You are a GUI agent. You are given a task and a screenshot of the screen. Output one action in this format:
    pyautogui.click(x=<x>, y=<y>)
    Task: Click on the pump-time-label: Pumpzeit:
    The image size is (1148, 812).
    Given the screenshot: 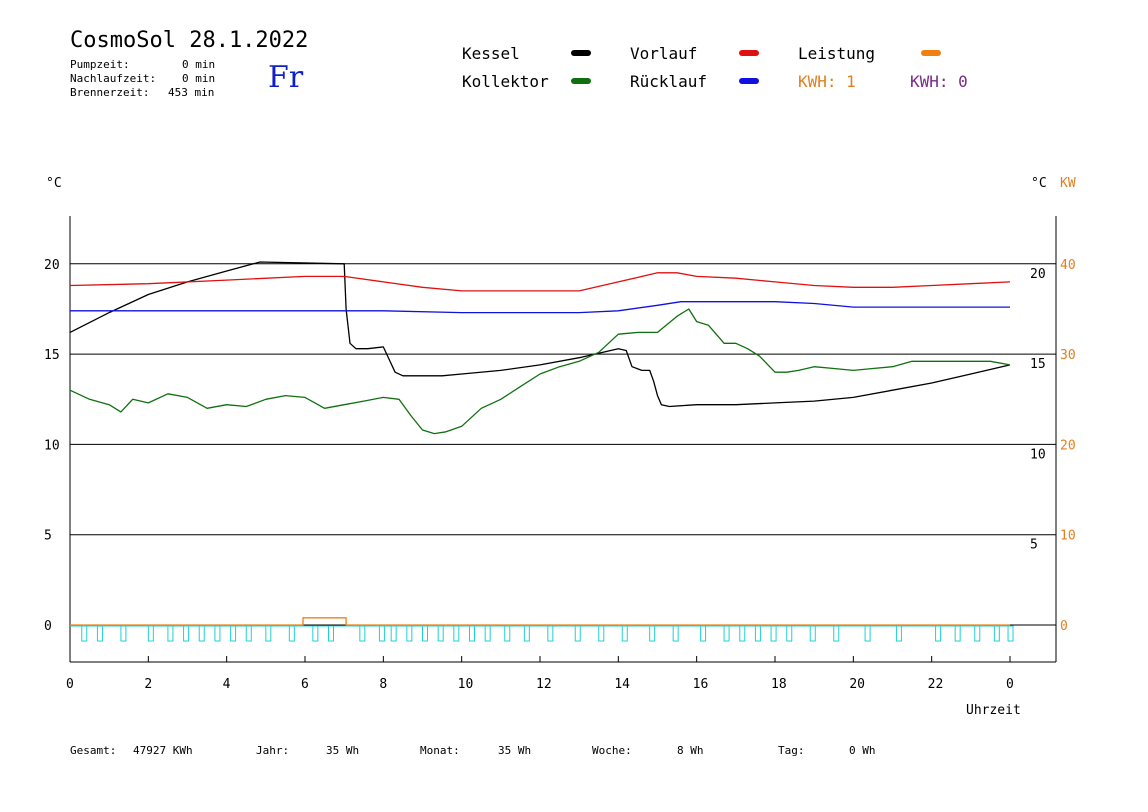 What is the action you would take?
    pyautogui.click(x=100, y=64)
    